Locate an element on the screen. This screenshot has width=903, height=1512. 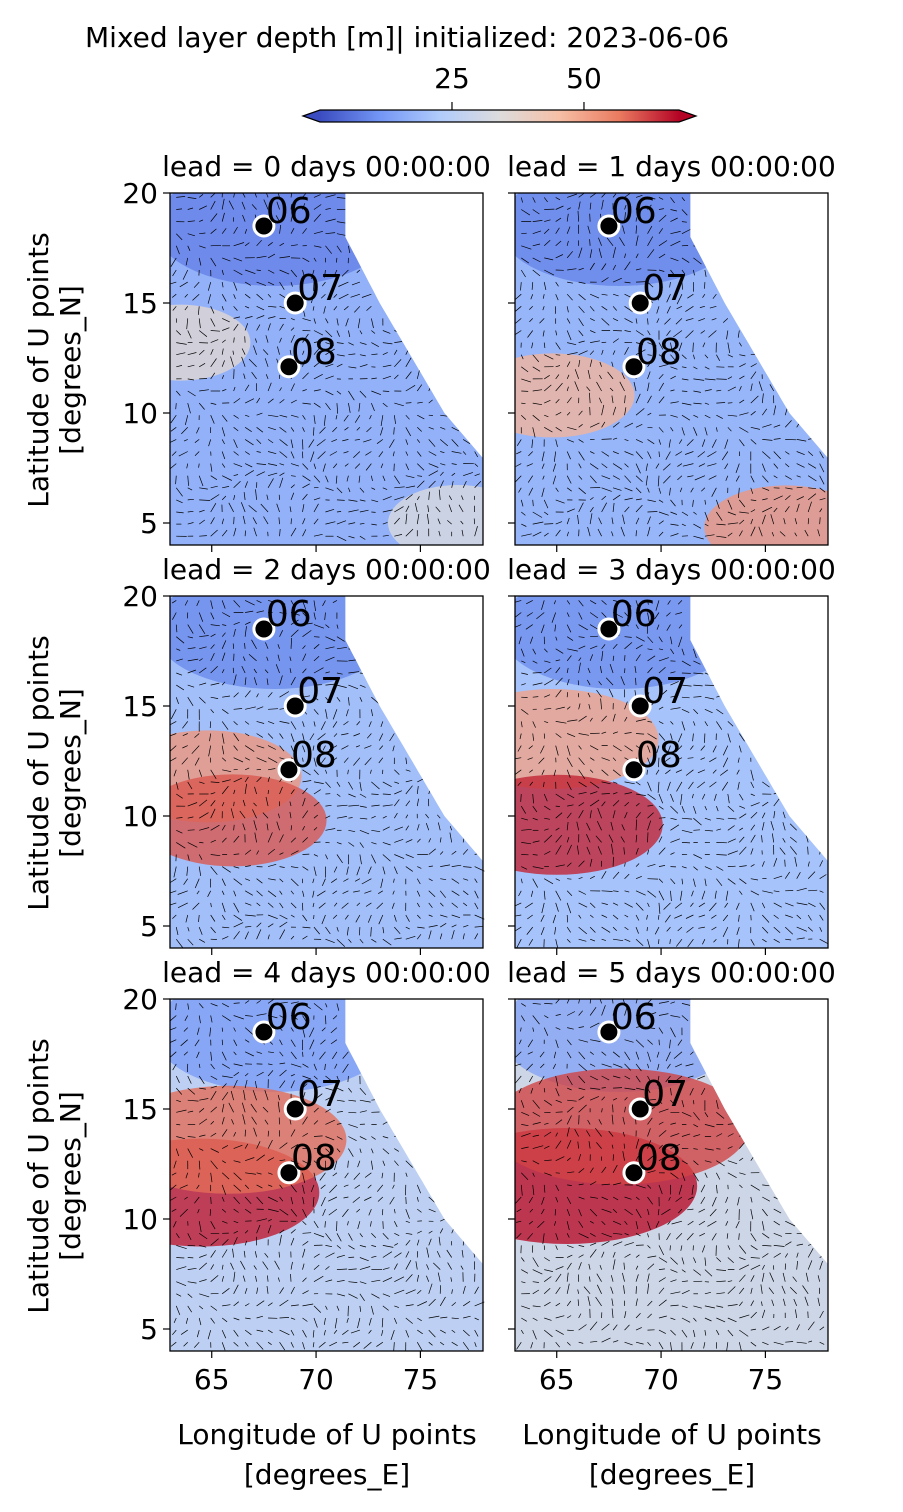
panel-title: lead = 5 days 00:00:00 is located at coordinates (671, 972).